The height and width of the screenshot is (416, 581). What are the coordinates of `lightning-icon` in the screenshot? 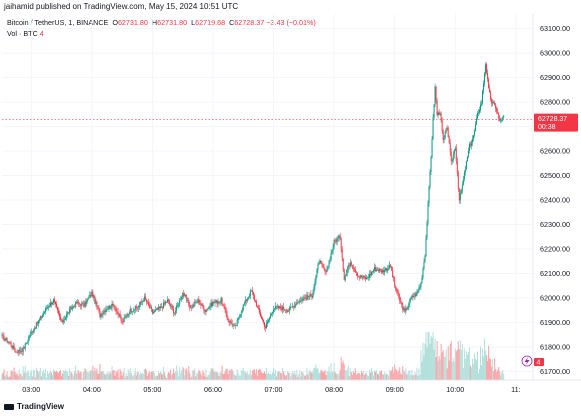 It's located at (527, 361).